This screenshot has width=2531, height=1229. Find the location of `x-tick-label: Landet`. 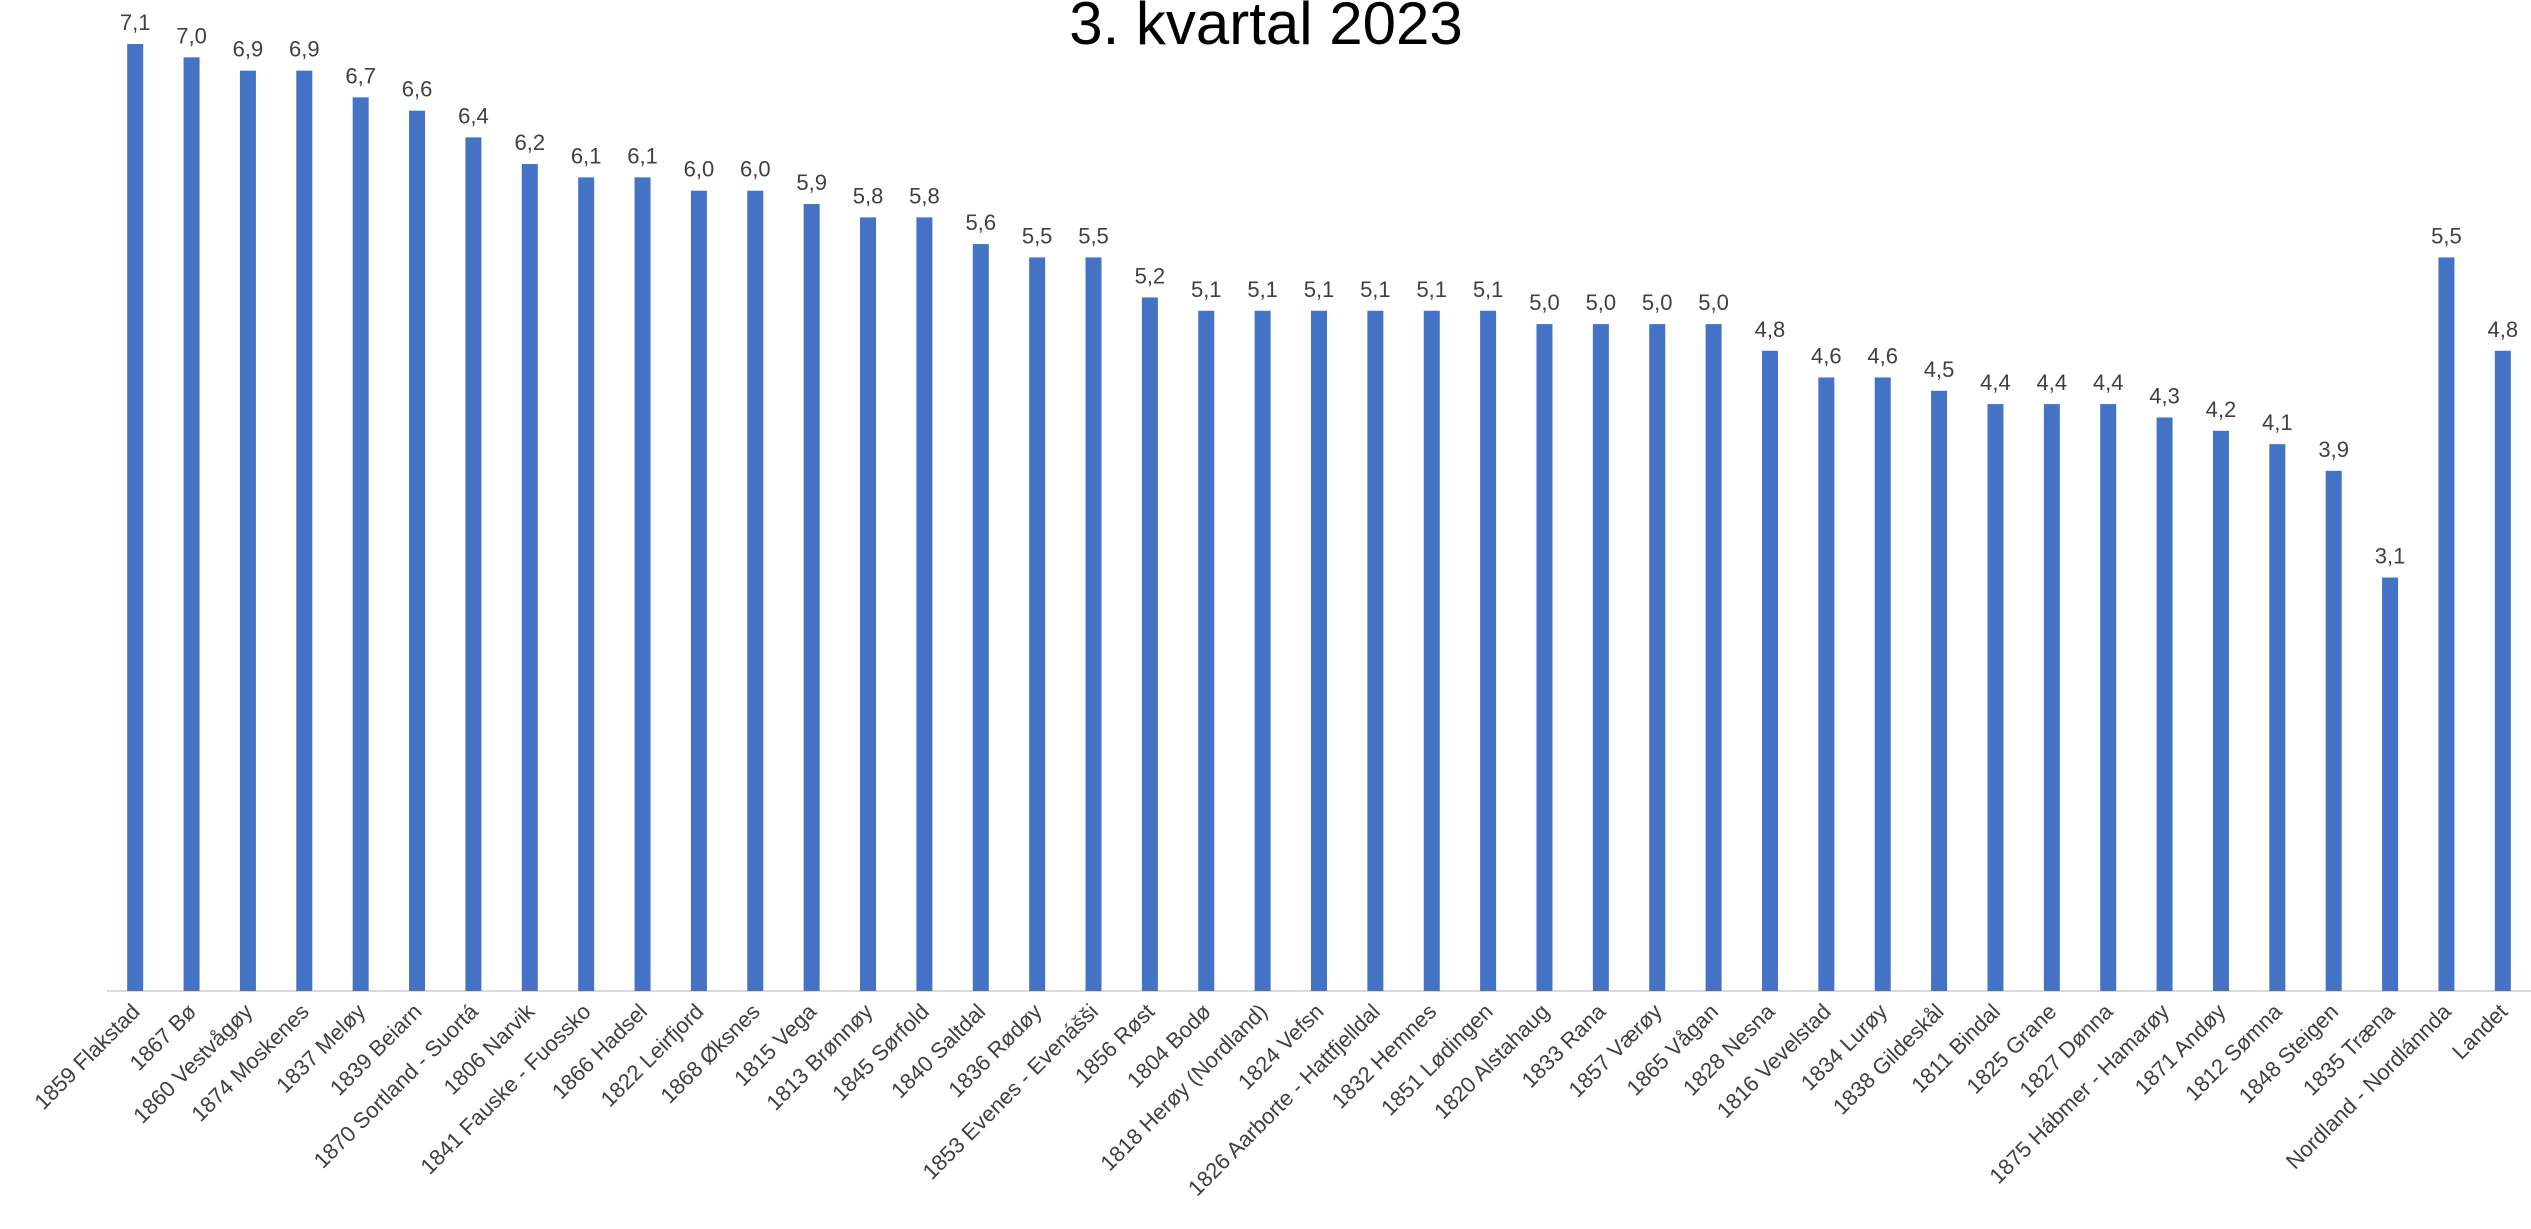

x-tick-label: Landet is located at coordinates (2479, 1031).